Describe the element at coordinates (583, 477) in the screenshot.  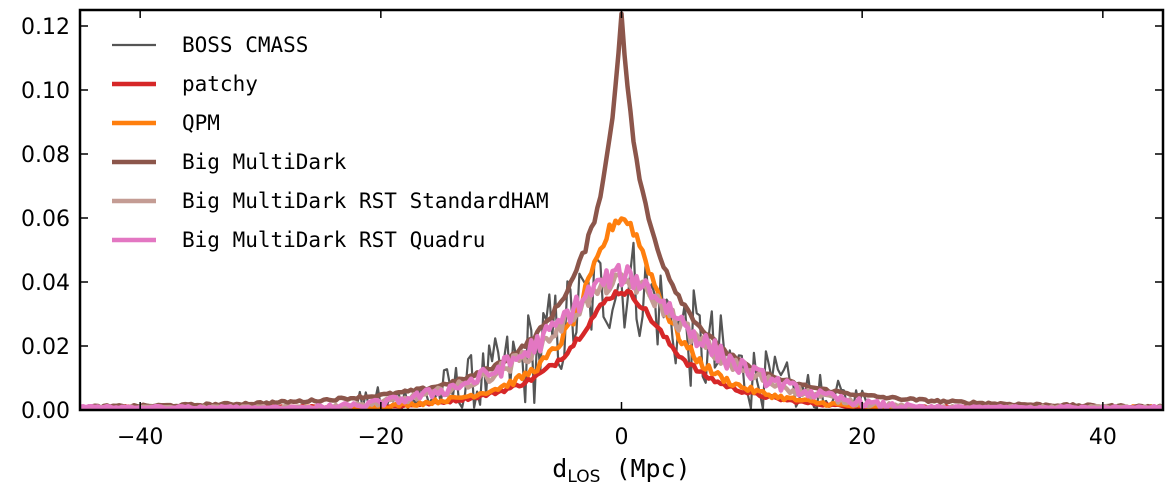
I see `x-axis-title-subscript: LOS` at that location.